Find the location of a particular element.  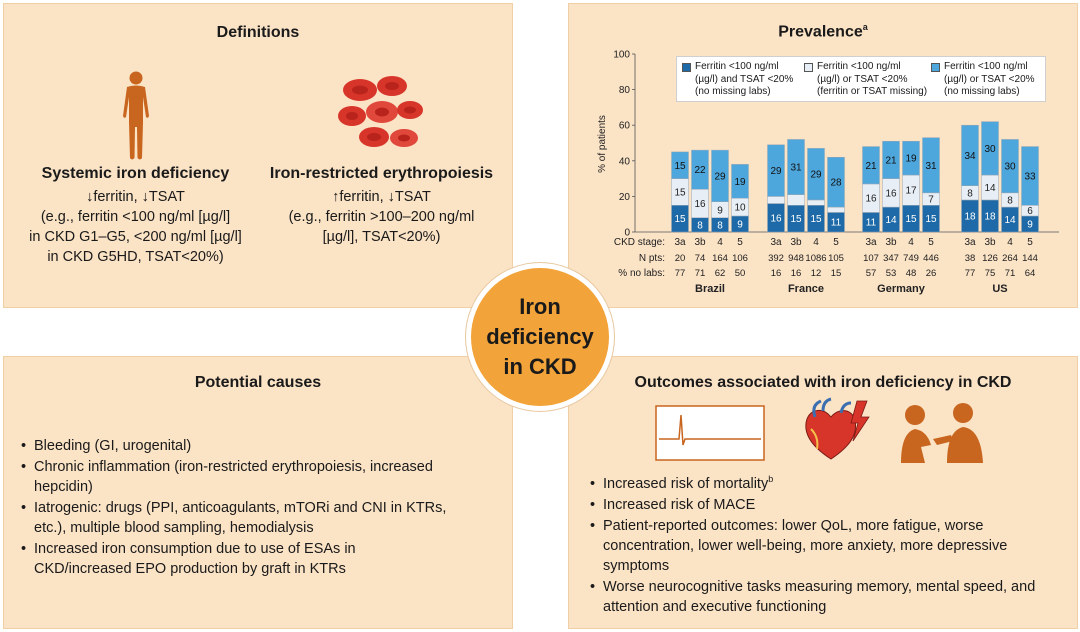

y-tick-label: 100 is located at coordinates (621, 55).